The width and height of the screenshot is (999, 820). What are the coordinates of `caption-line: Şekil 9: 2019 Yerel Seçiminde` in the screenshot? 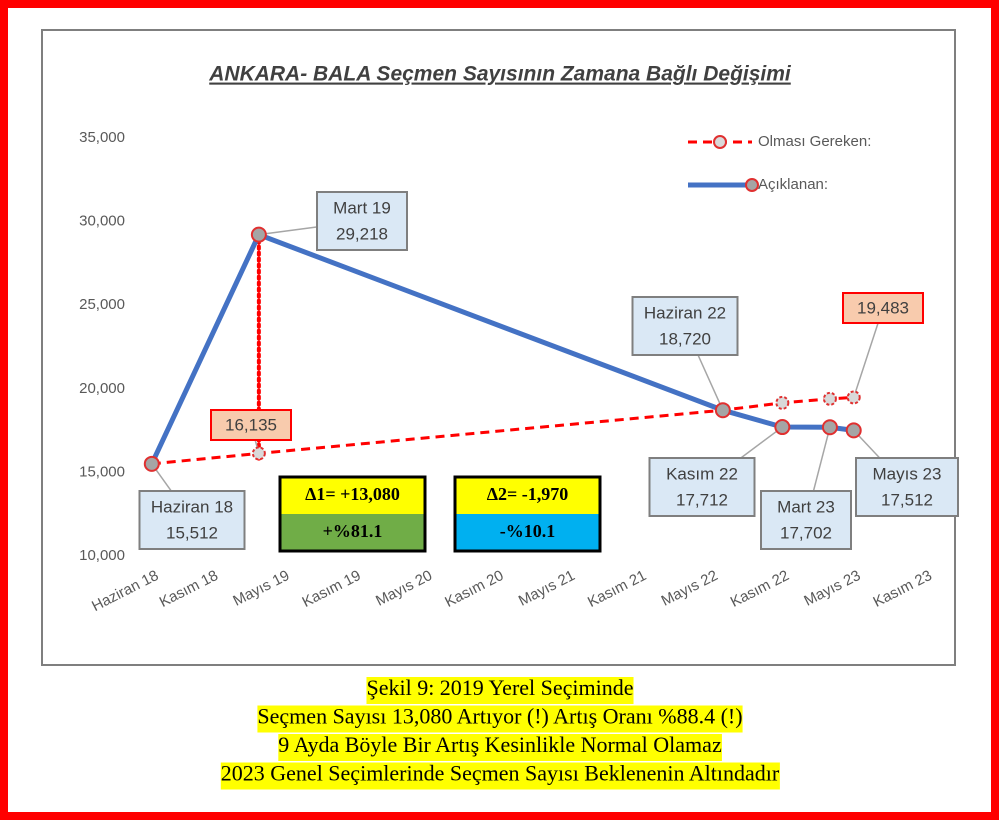 It's located at (499, 687).